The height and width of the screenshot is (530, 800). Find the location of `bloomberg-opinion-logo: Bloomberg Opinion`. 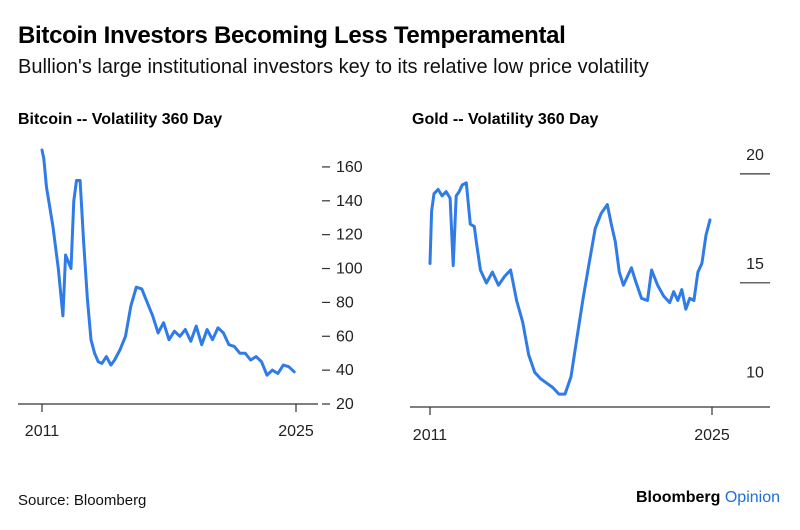

bloomberg-opinion-logo: Bloomberg Opinion is located at coordinates (708, 498).